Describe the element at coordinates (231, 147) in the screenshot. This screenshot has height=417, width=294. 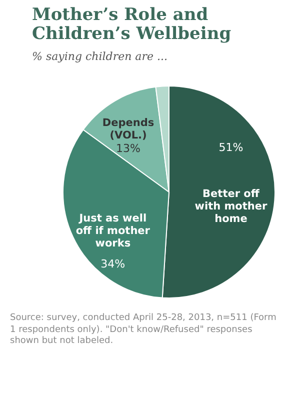
I see `data-label: 51%` at that location.